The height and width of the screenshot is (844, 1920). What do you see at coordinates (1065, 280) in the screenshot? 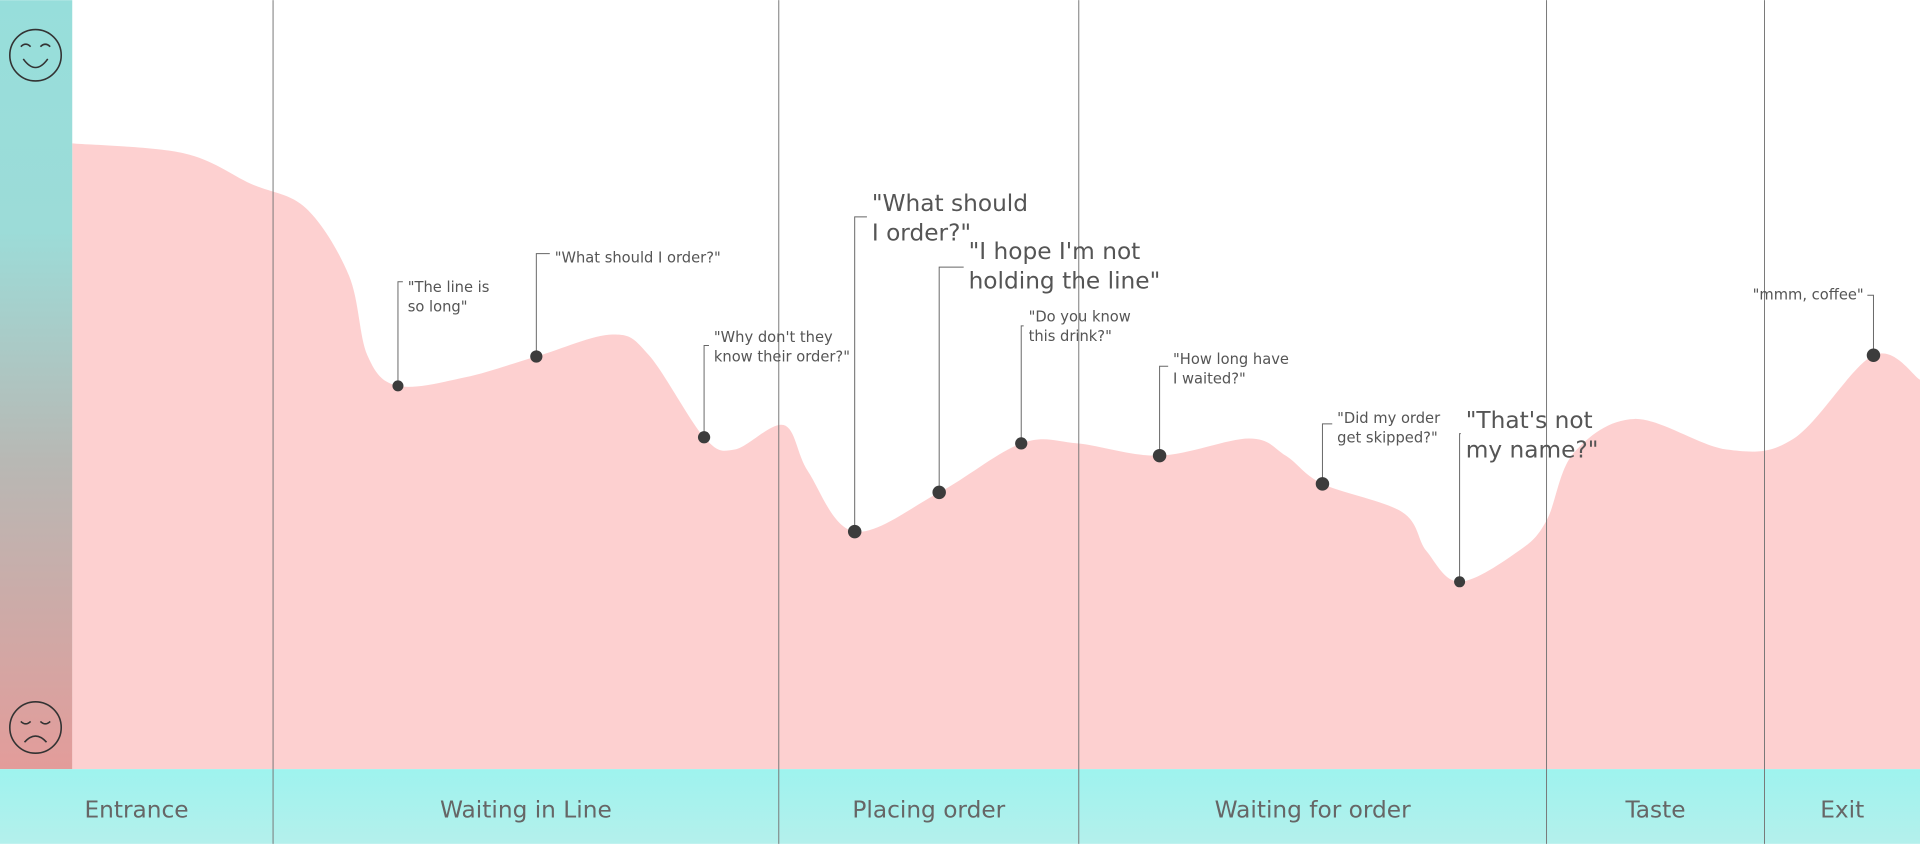
I see `quote-text: holding the line"` at bounding box center [1065, 280].